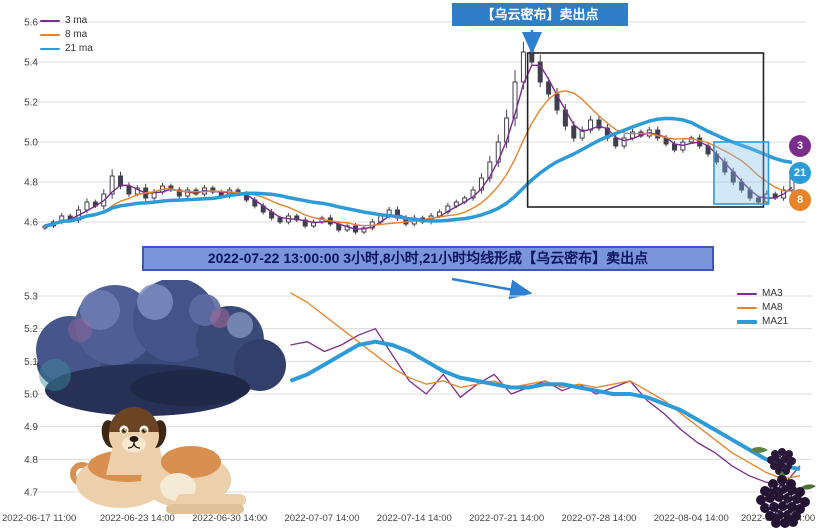 This screenshot has height=530, width=822. Describe the element at coordinates (76, 20) in the screenshot. I see `legend-label: 3 ma` at that location.